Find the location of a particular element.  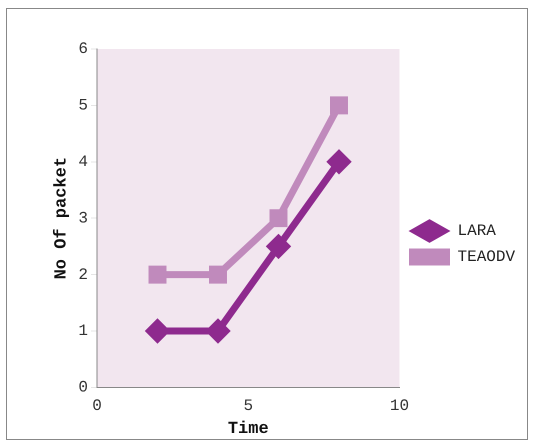

y-tick-label: 6 is located at coordinates (83, 49).